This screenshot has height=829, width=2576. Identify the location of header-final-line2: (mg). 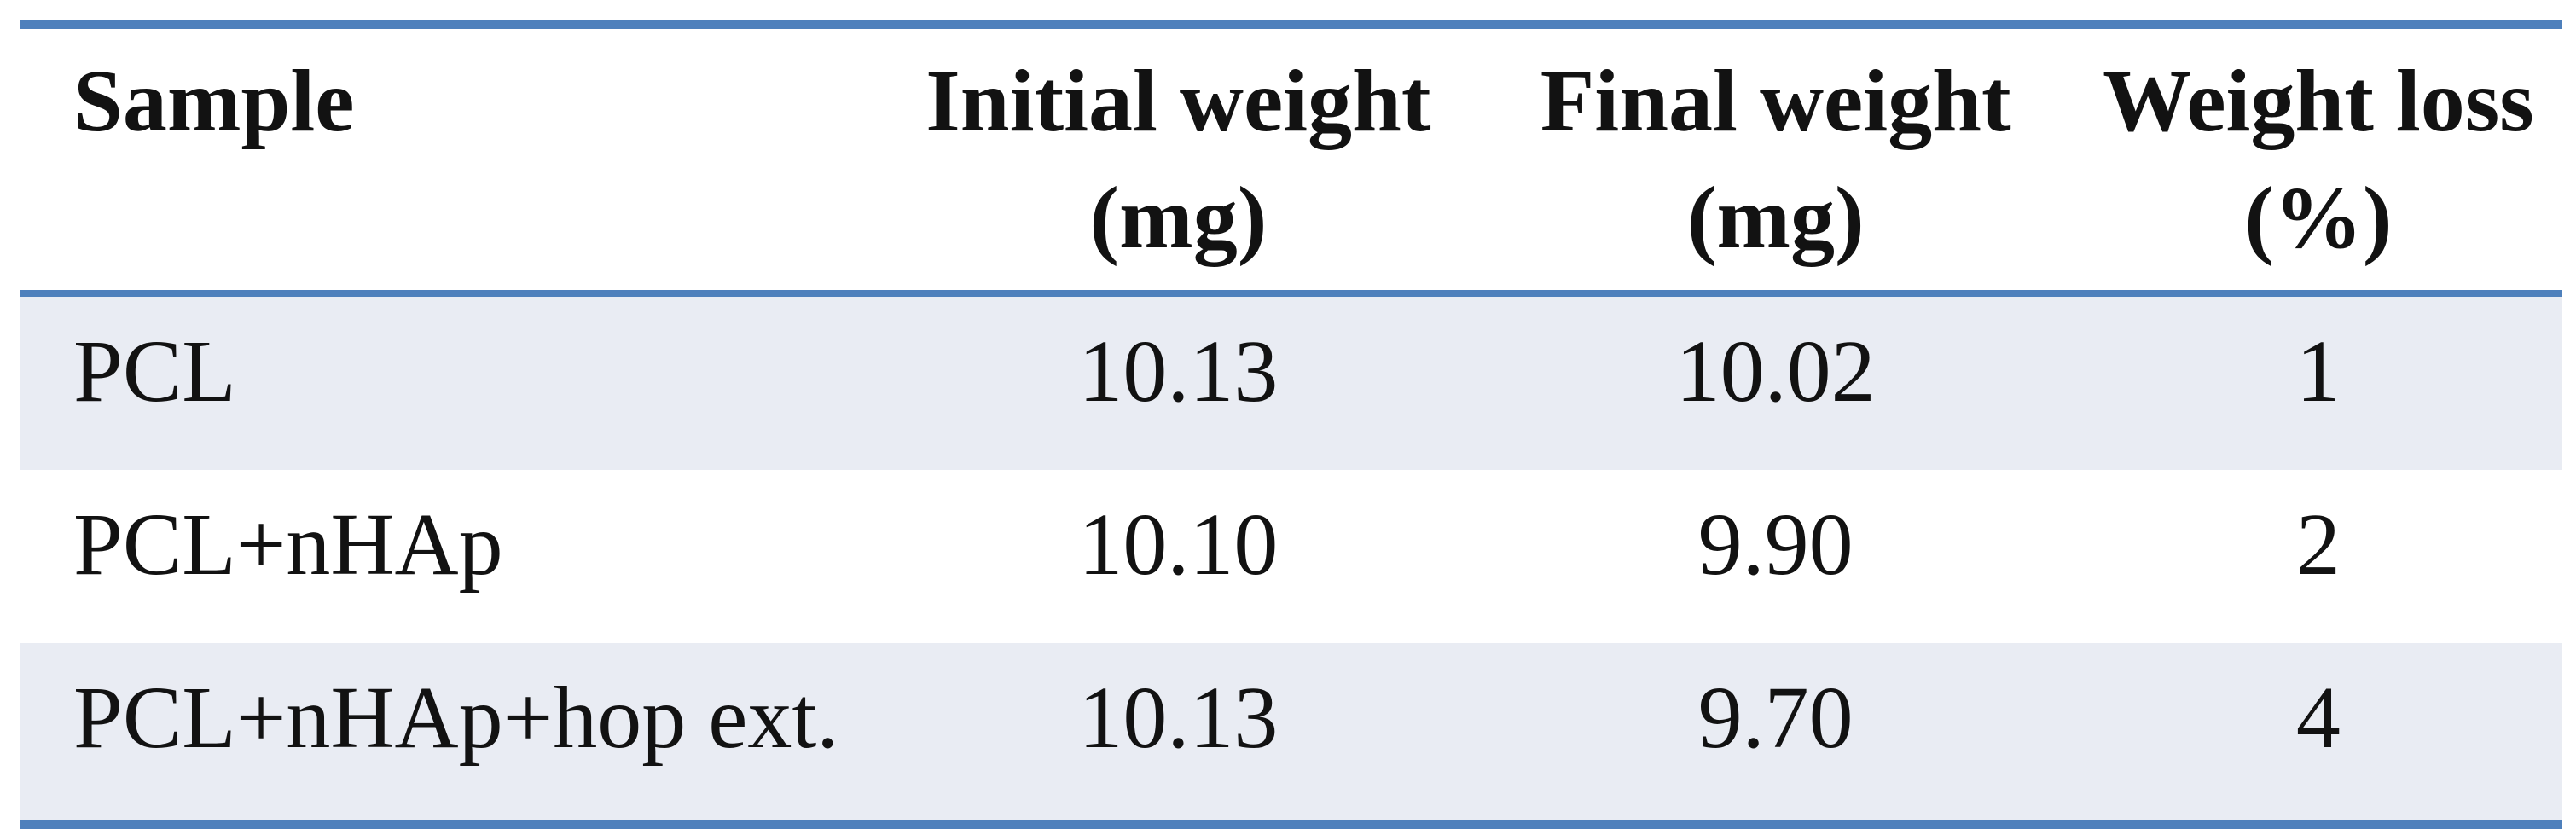
(1775, 218).